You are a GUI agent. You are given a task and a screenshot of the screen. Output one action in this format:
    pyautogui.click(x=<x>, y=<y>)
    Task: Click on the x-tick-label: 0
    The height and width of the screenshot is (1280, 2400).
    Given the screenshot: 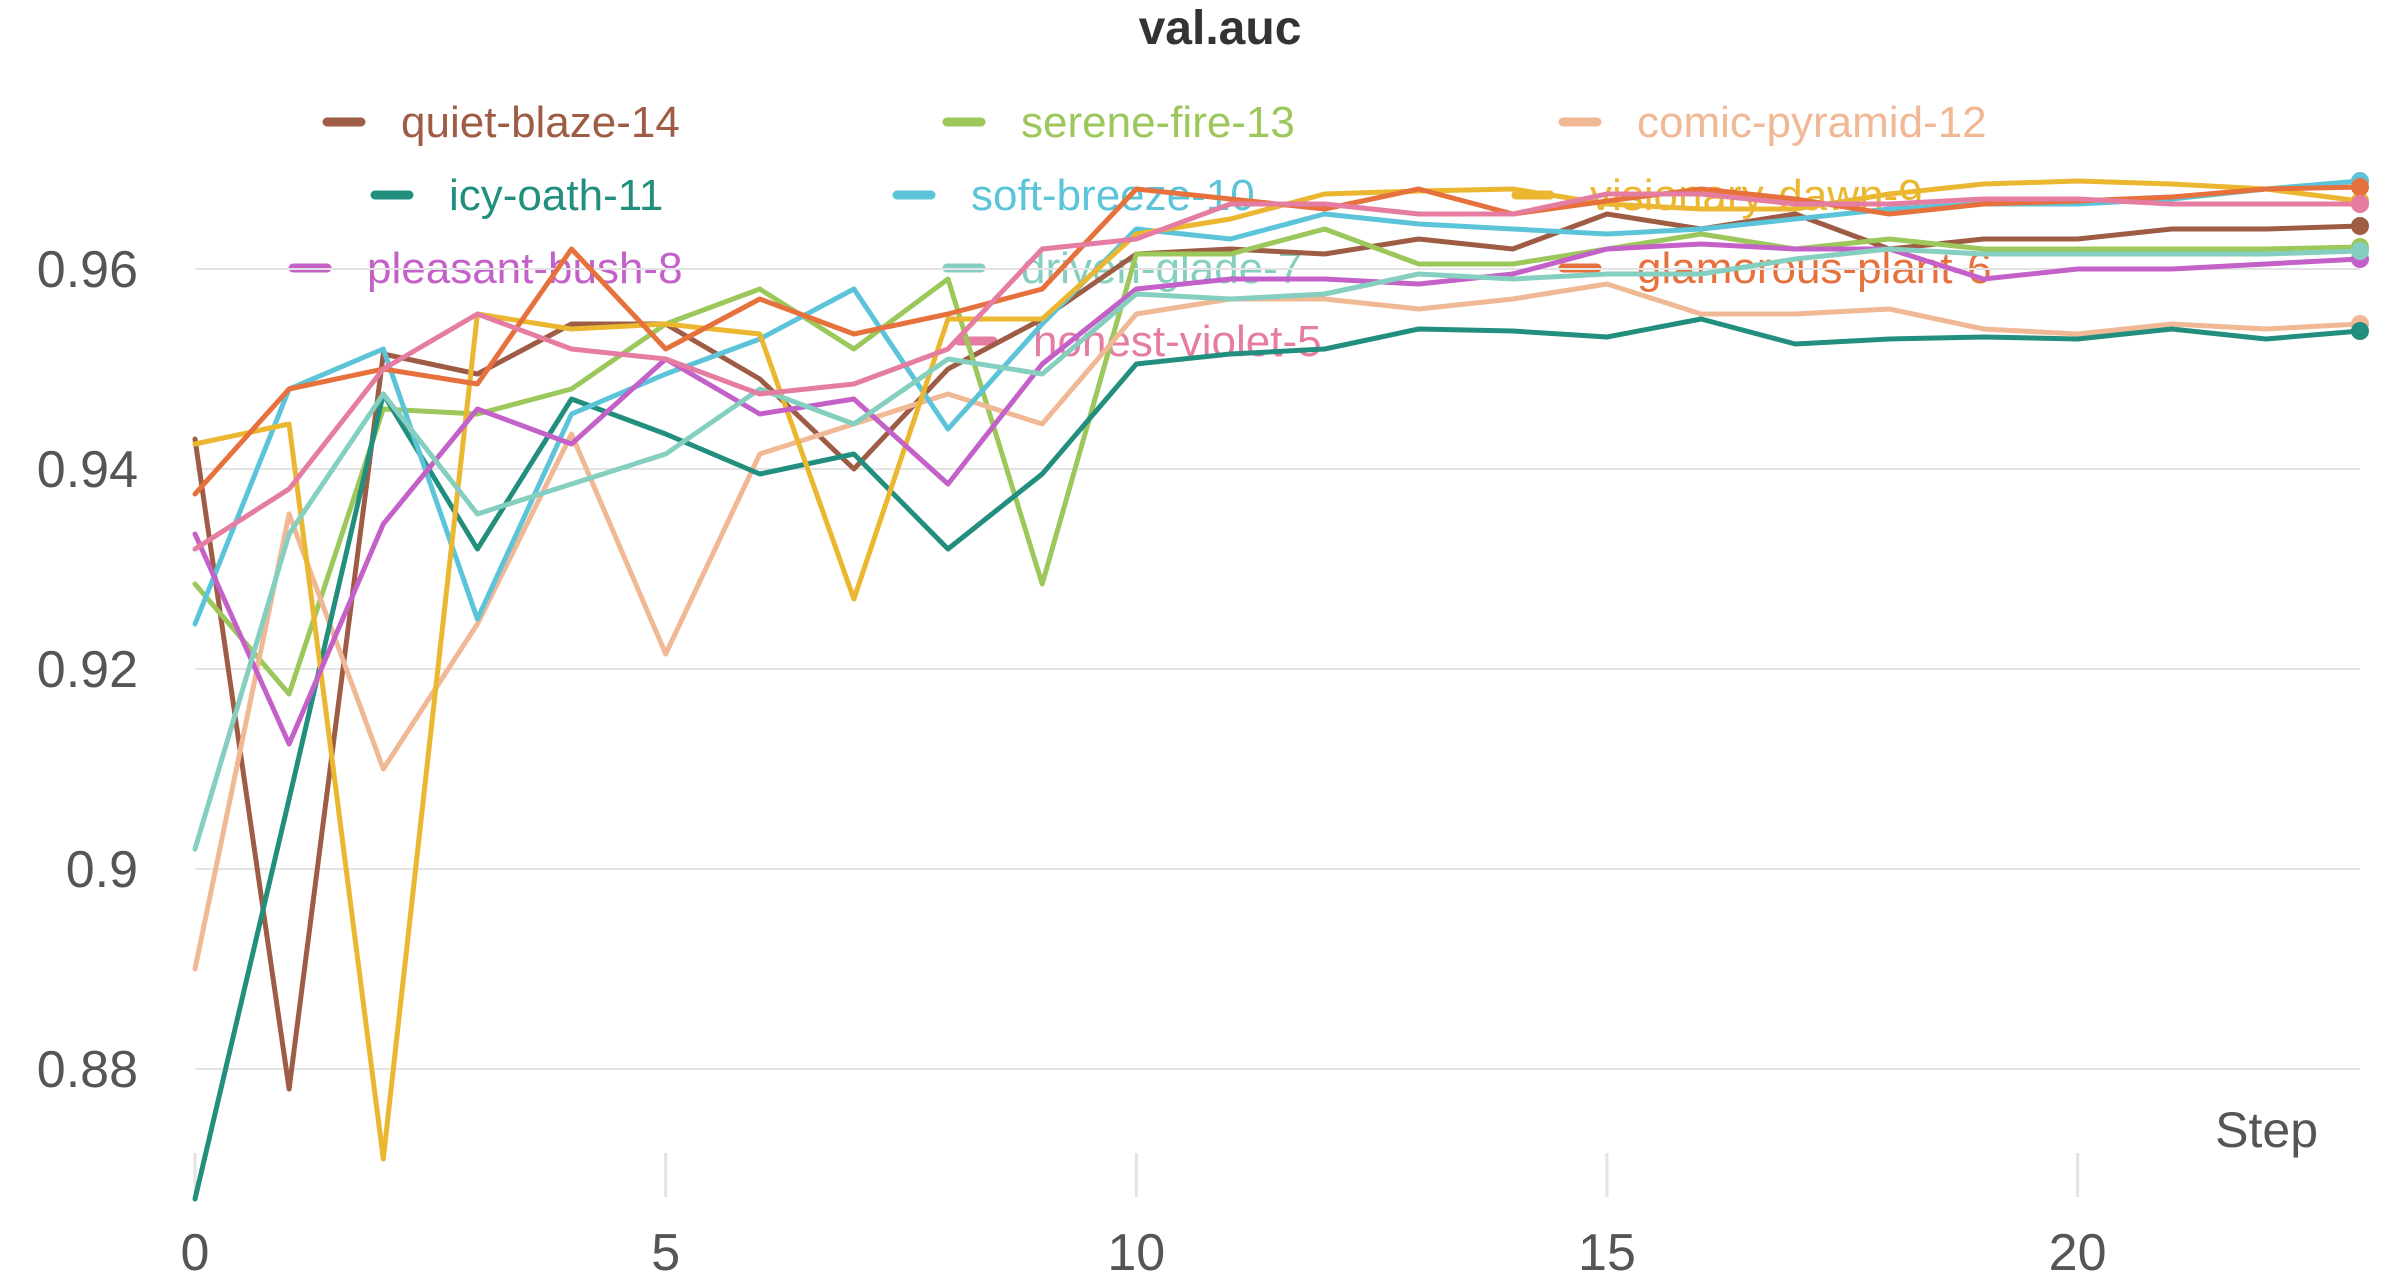 What is the action you would take?
    pyautogui.click(x=195, y=1252)
    